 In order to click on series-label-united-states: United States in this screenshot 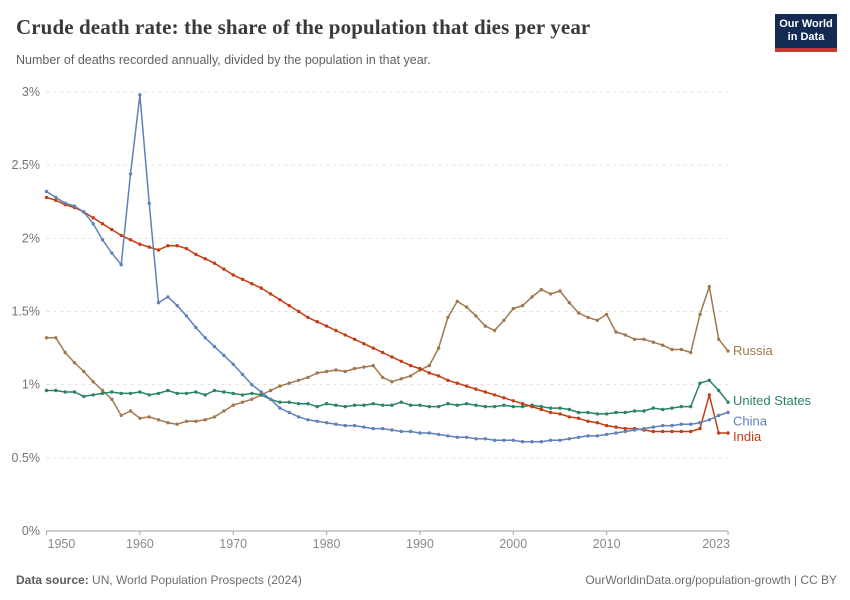, I will do `click(772, 400)`.